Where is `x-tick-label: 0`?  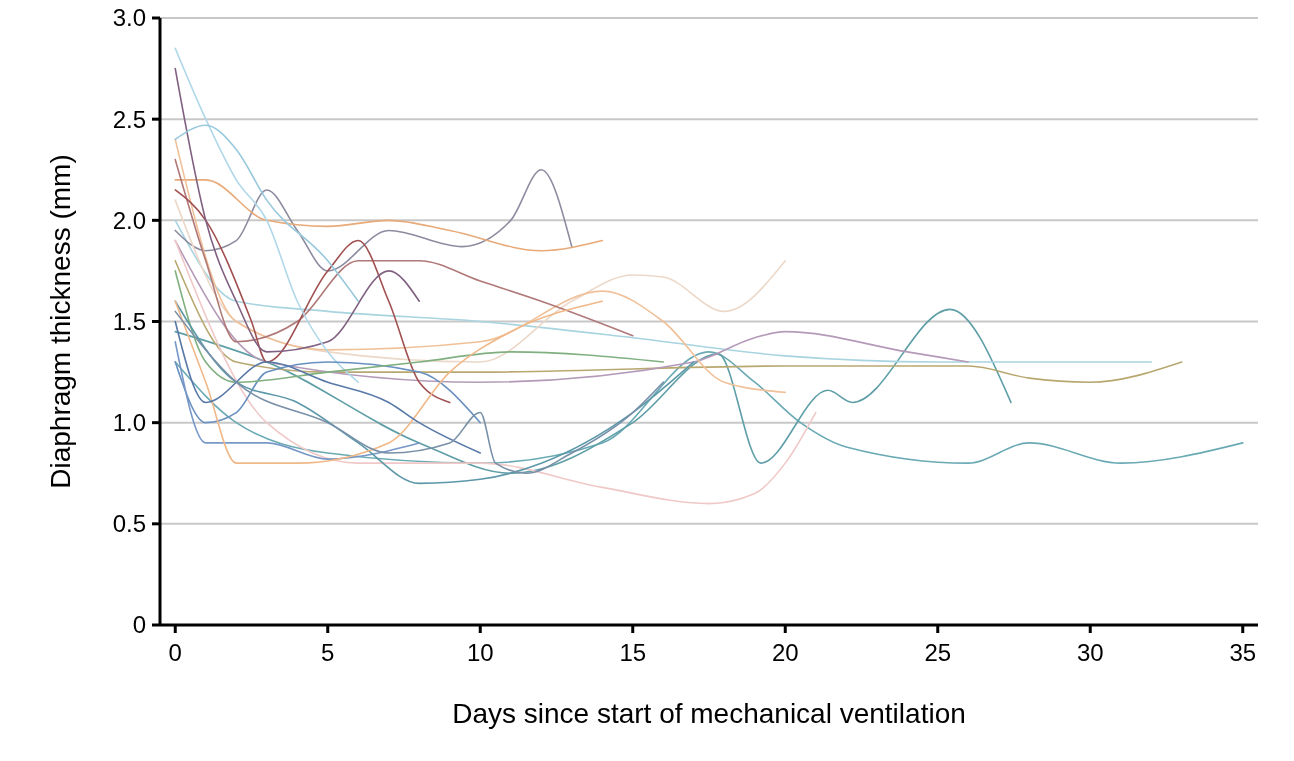 x-tick-label: 0 is located at coordinates (175, 652).